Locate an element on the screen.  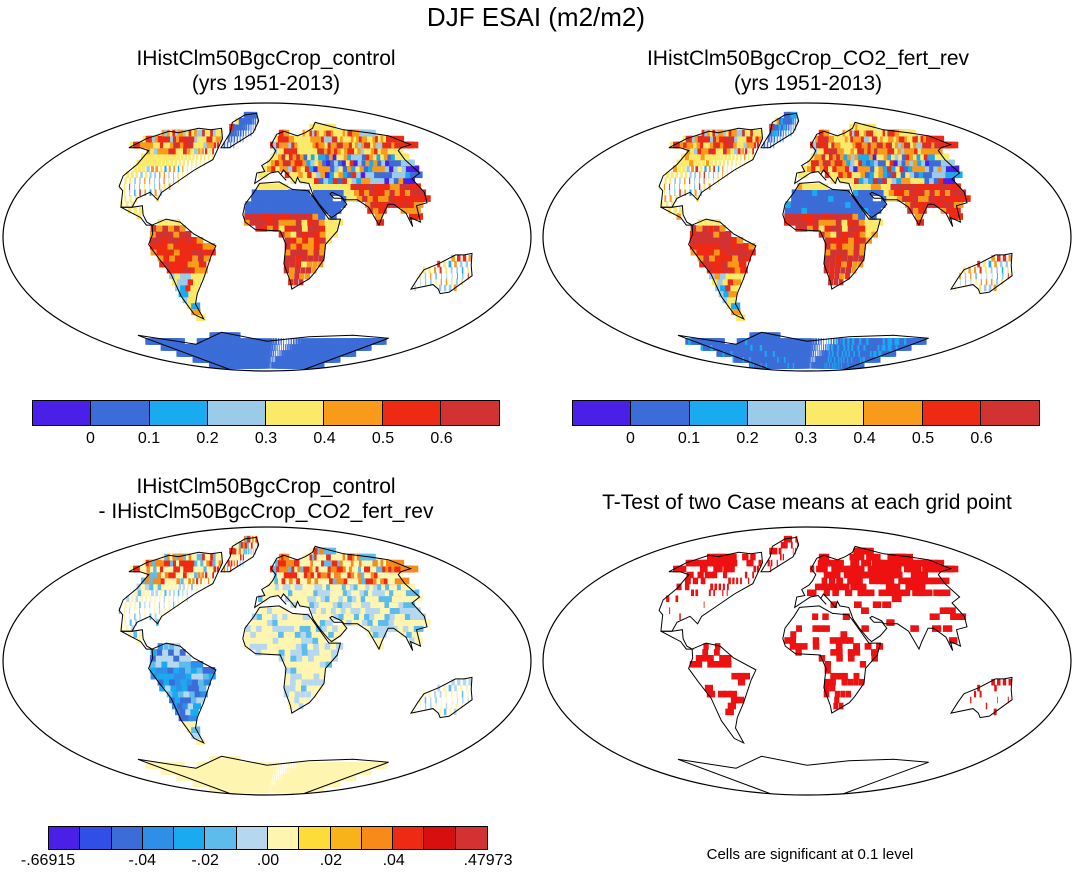
map-cells is located at coordinates (839, 625).